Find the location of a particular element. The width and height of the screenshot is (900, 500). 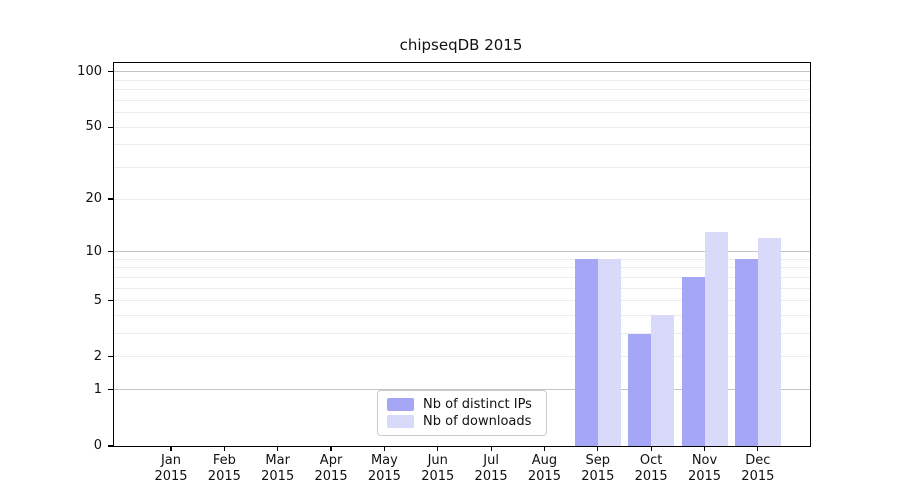

x-axis-tick-label: Dec 2015 is located at coordinates (758, 469).